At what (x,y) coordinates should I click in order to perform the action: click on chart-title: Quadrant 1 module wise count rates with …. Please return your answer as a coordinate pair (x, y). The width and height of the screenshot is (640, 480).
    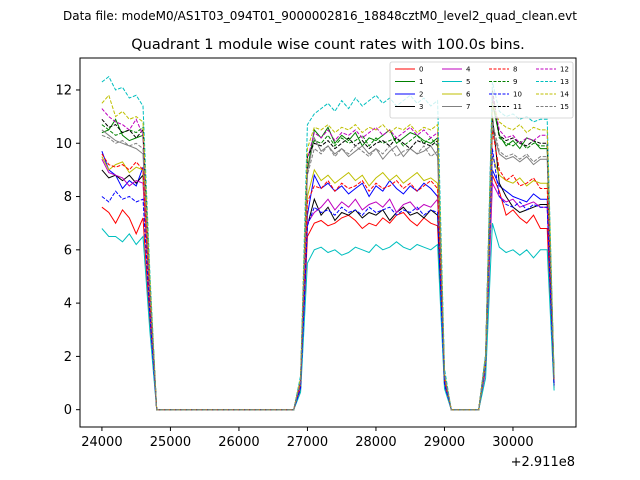
    Looking at the image, I should click on (328, 45).